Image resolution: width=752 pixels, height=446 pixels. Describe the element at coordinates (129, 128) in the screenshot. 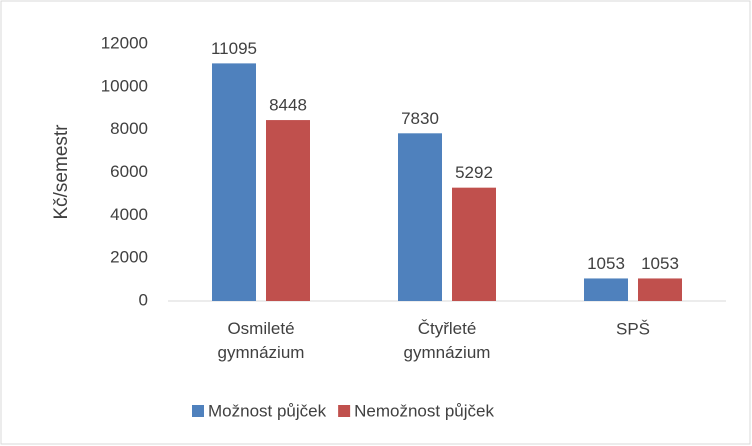

I see `y-tick-label: 8000` at that location.